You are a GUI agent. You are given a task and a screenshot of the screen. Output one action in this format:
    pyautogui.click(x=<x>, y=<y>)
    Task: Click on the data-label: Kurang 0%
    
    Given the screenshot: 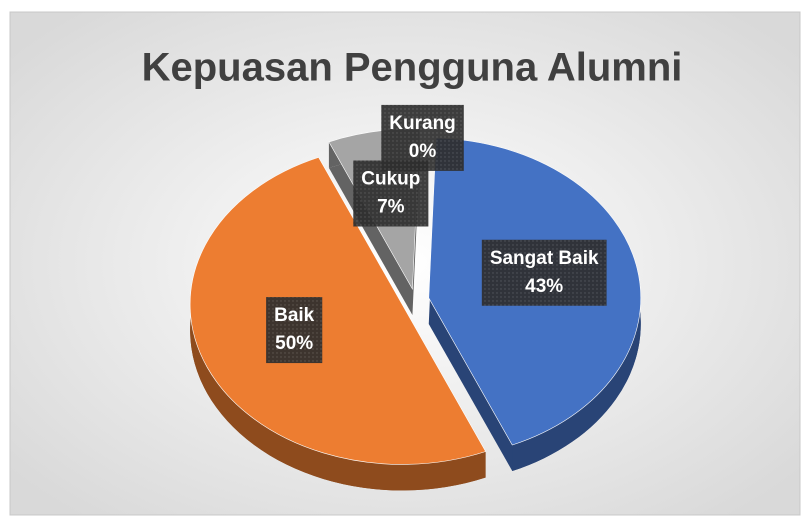 What is the action you would take?
    pyautogui.click(x=422, y=137)
    